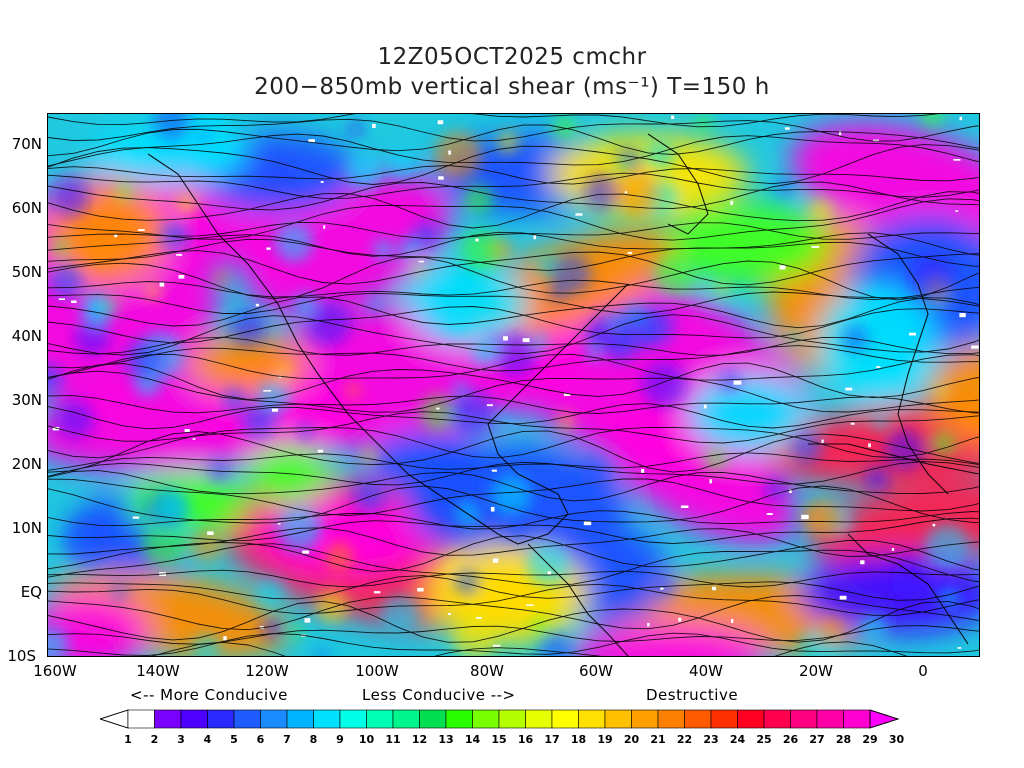 The image size is (1024, 768). Describe the element at coordinates (26, 528) in the screenshot. I see `lat-label: 10N` at that location.